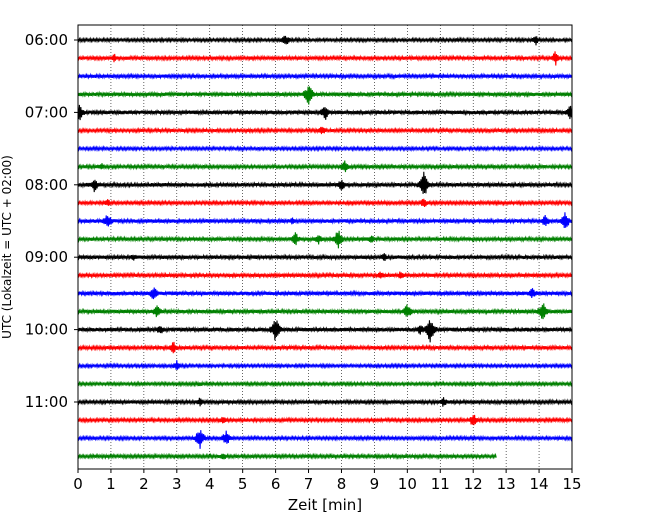 Image resolution: width=650 pixels, height=520 pixels. What do you see at coordinates (177, 484) in the screenshot?
I see `x-tick-label: 3` at bounding box center [177, 484].